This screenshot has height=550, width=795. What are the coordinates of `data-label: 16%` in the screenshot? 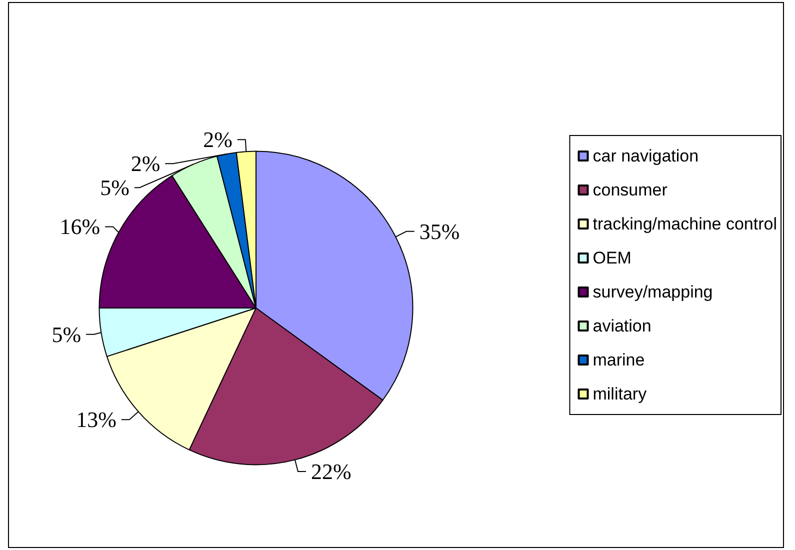 It's located at (80, 227).